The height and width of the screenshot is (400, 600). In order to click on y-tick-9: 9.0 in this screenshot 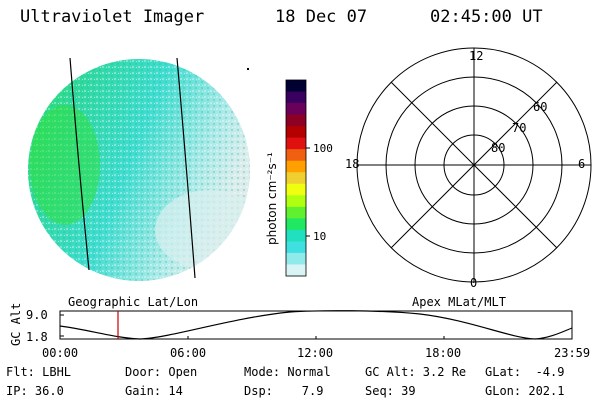, I will do `click(37, 315)`.